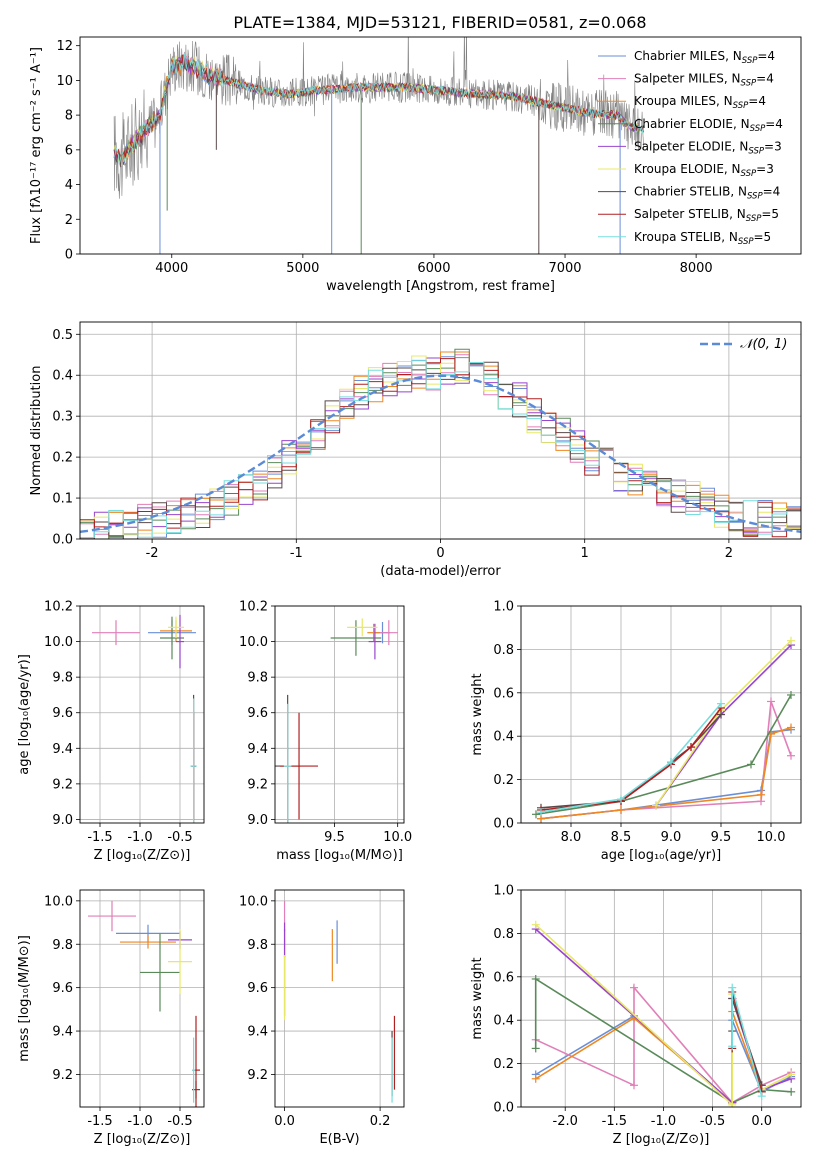 The height and width of the screenshot is (1170, 819). Describe the element at coordinates (503, 977) in the screenshot. I see `y-tick-label: 0.6` at that location.